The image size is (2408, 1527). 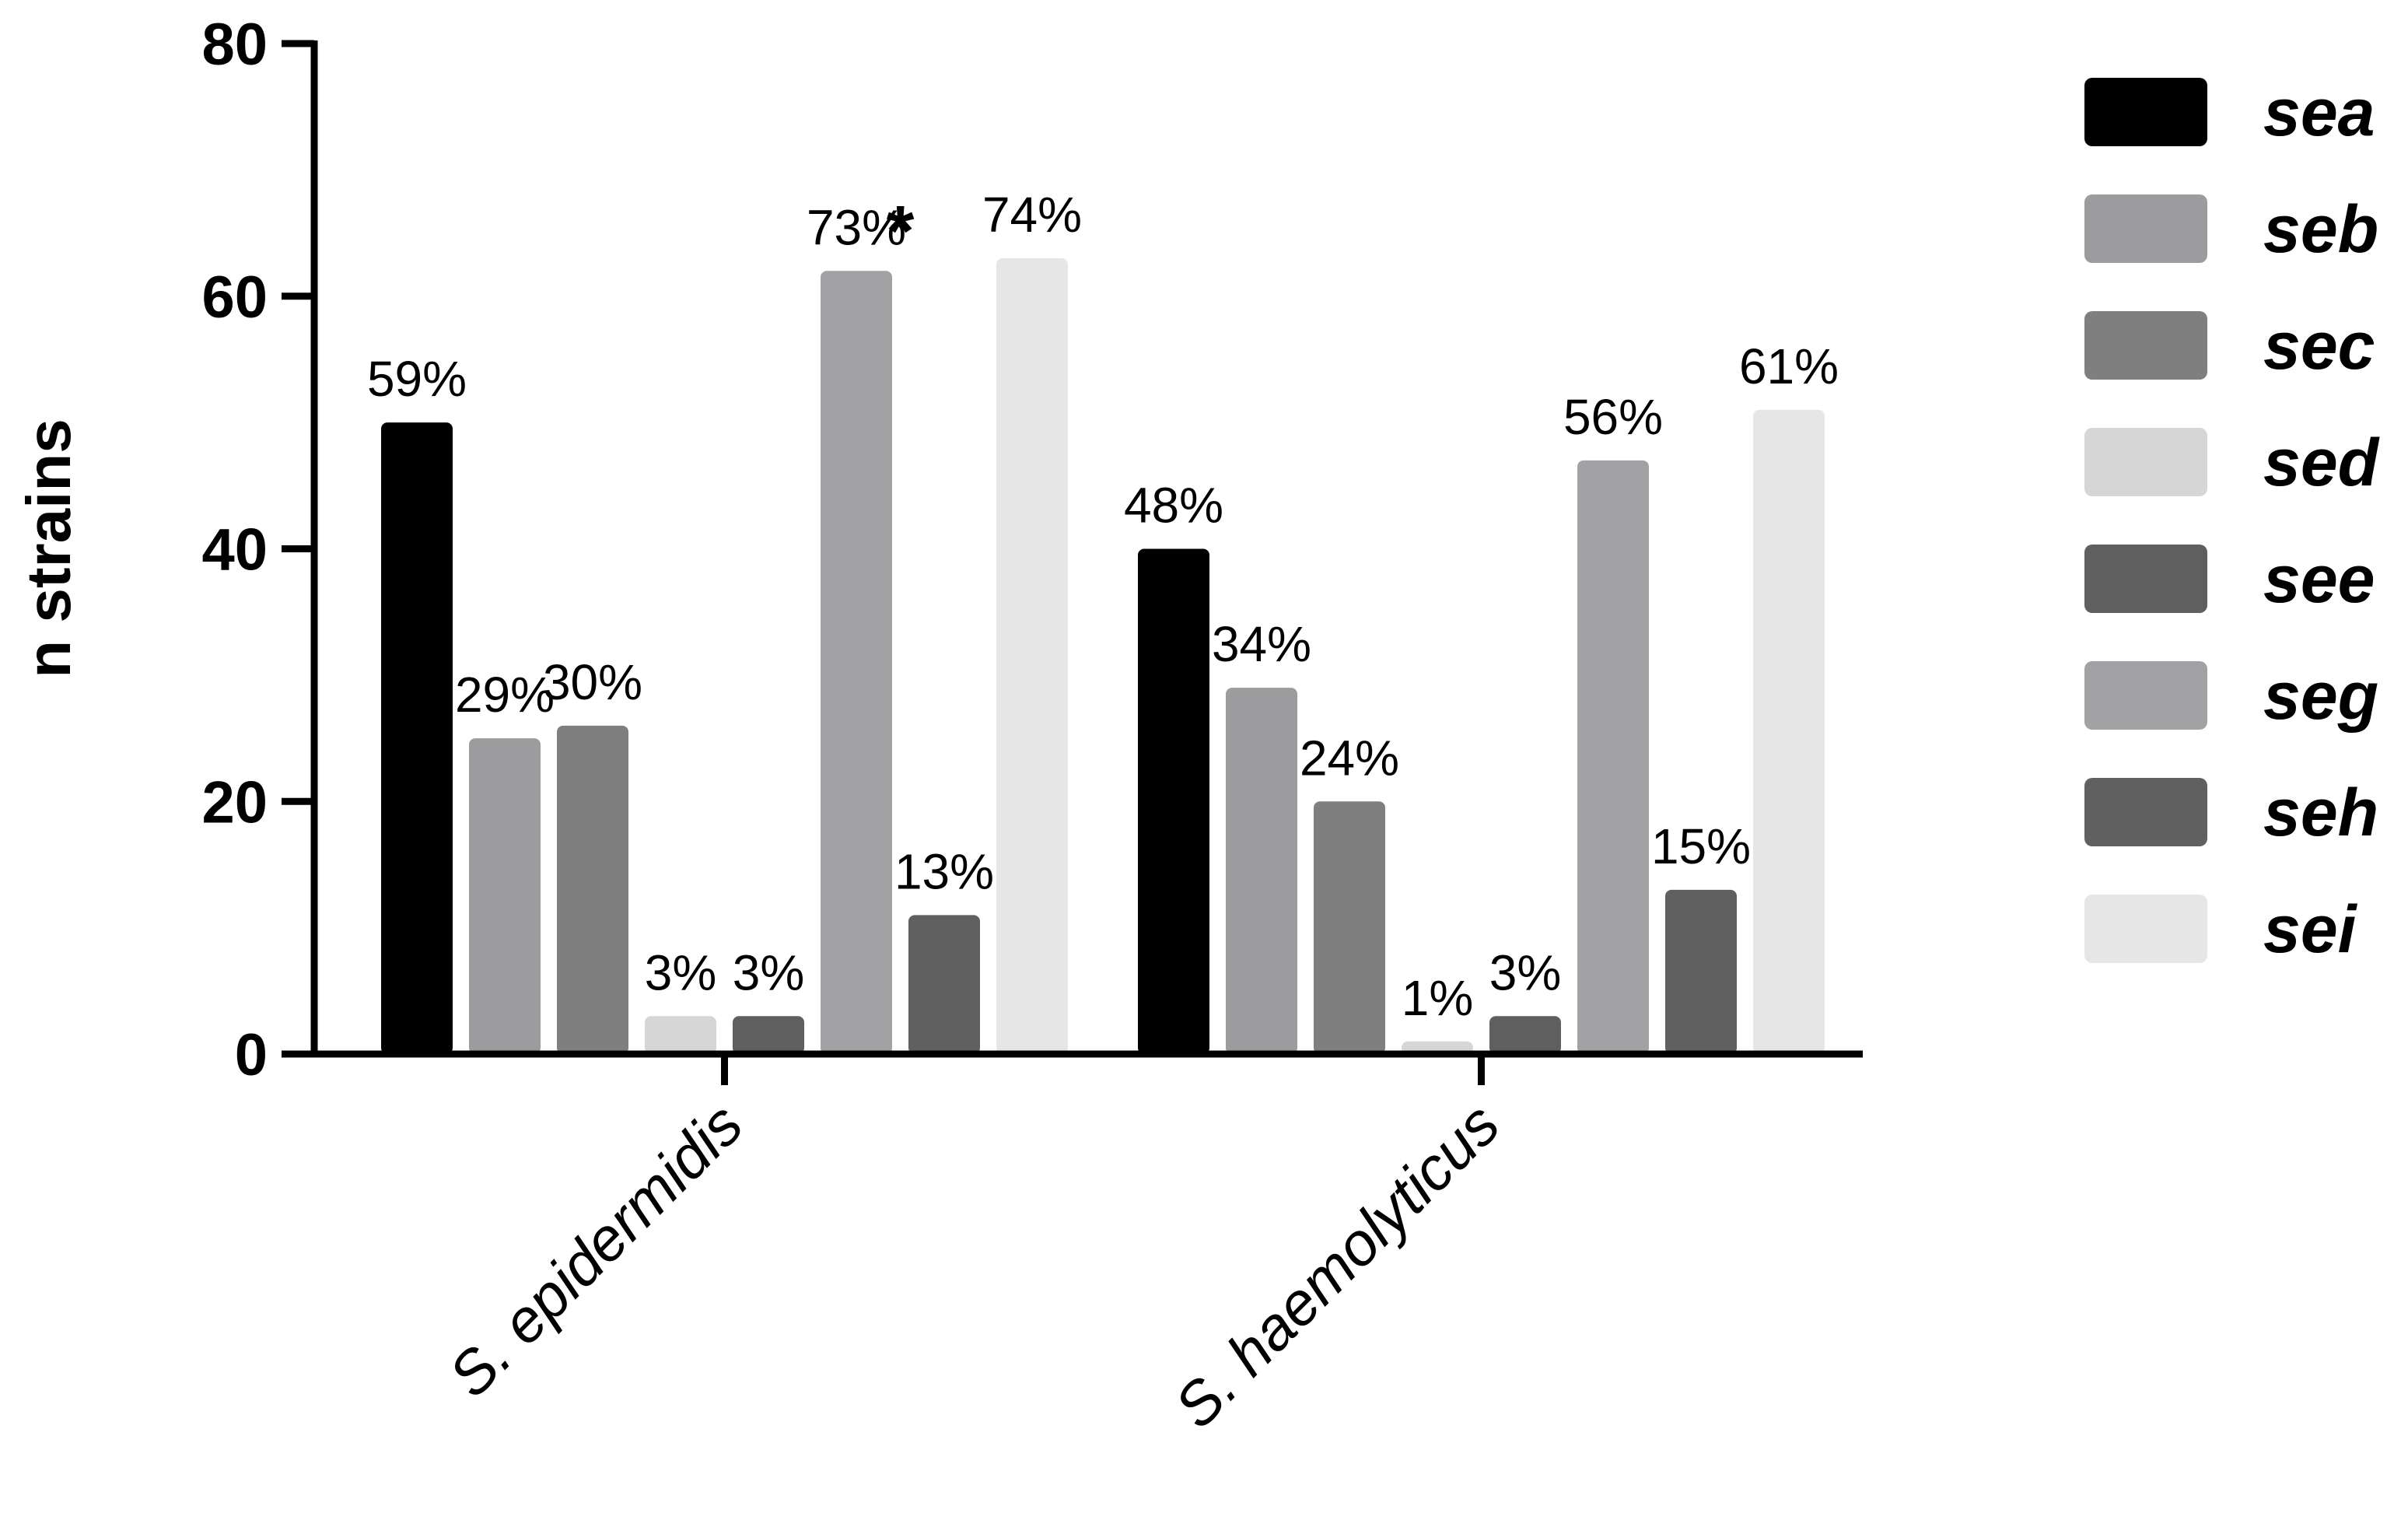 I want to click on bar-label-s-epidermidis-sei: 74%, so click(x=1032, y=215).